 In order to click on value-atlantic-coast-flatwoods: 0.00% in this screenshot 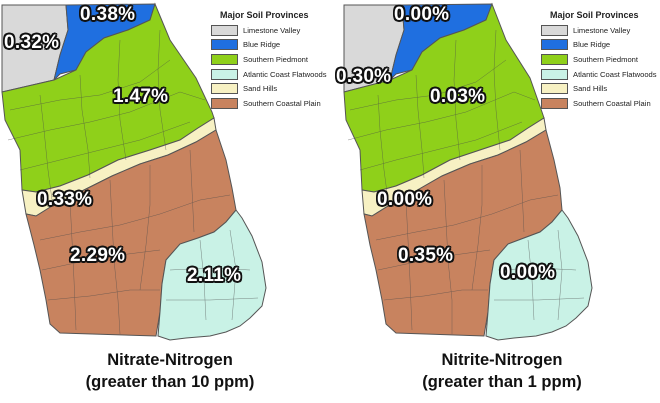, I will do `click(528, 272)`.